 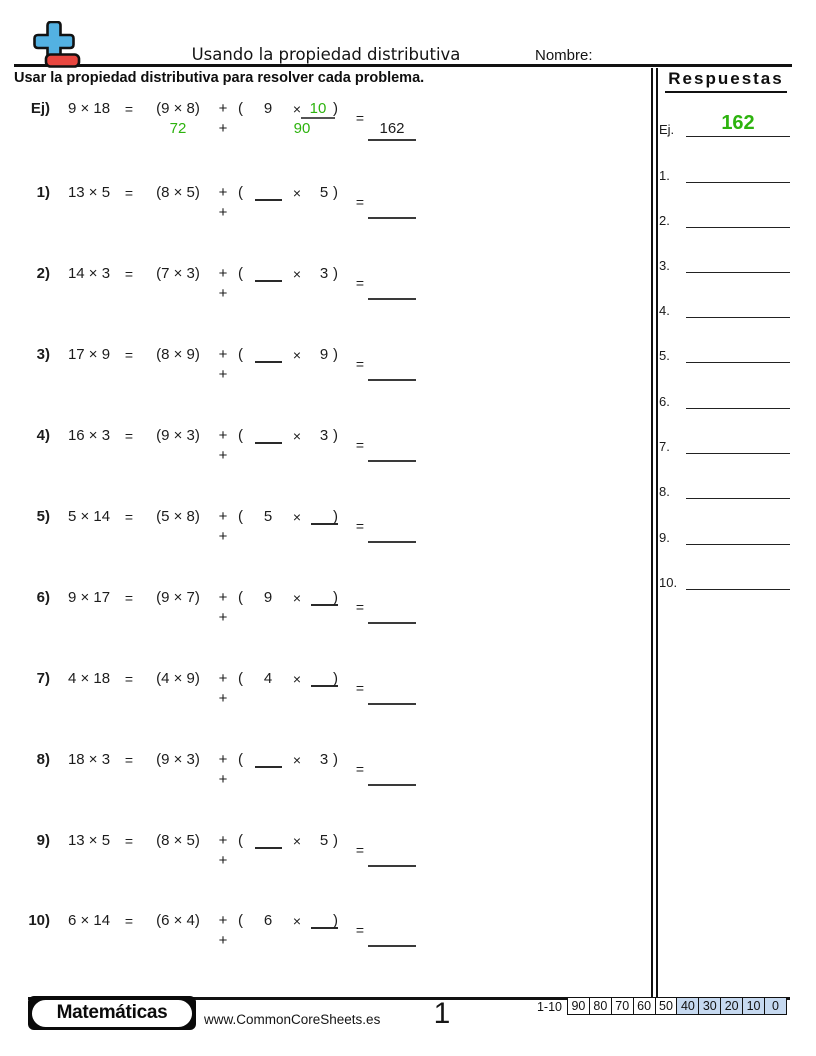 I want to click on website-url: www.CommonCoreSheets.es, so click(x=292, y=1019).